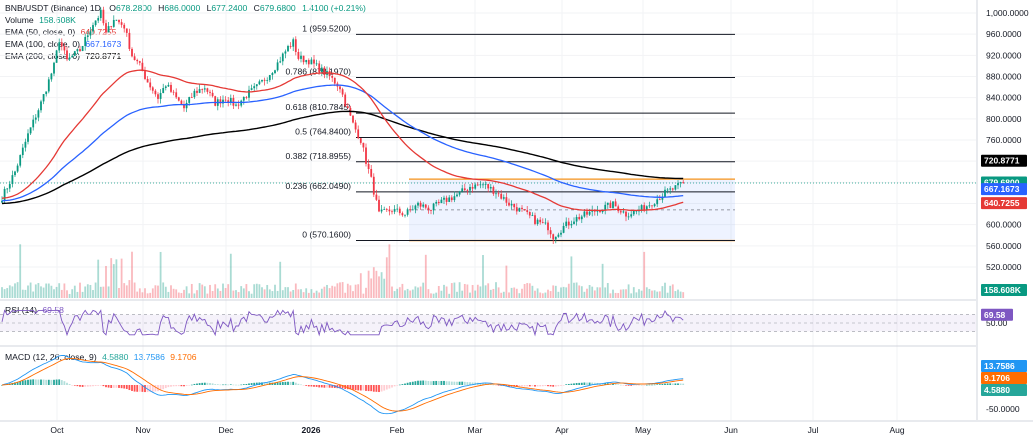 This screenshot has width=1033, height=440. Describe the element at coordinates (42, 44) in the screenshot. I see `ema100-label: EMA (100, close, 0)` at that location.